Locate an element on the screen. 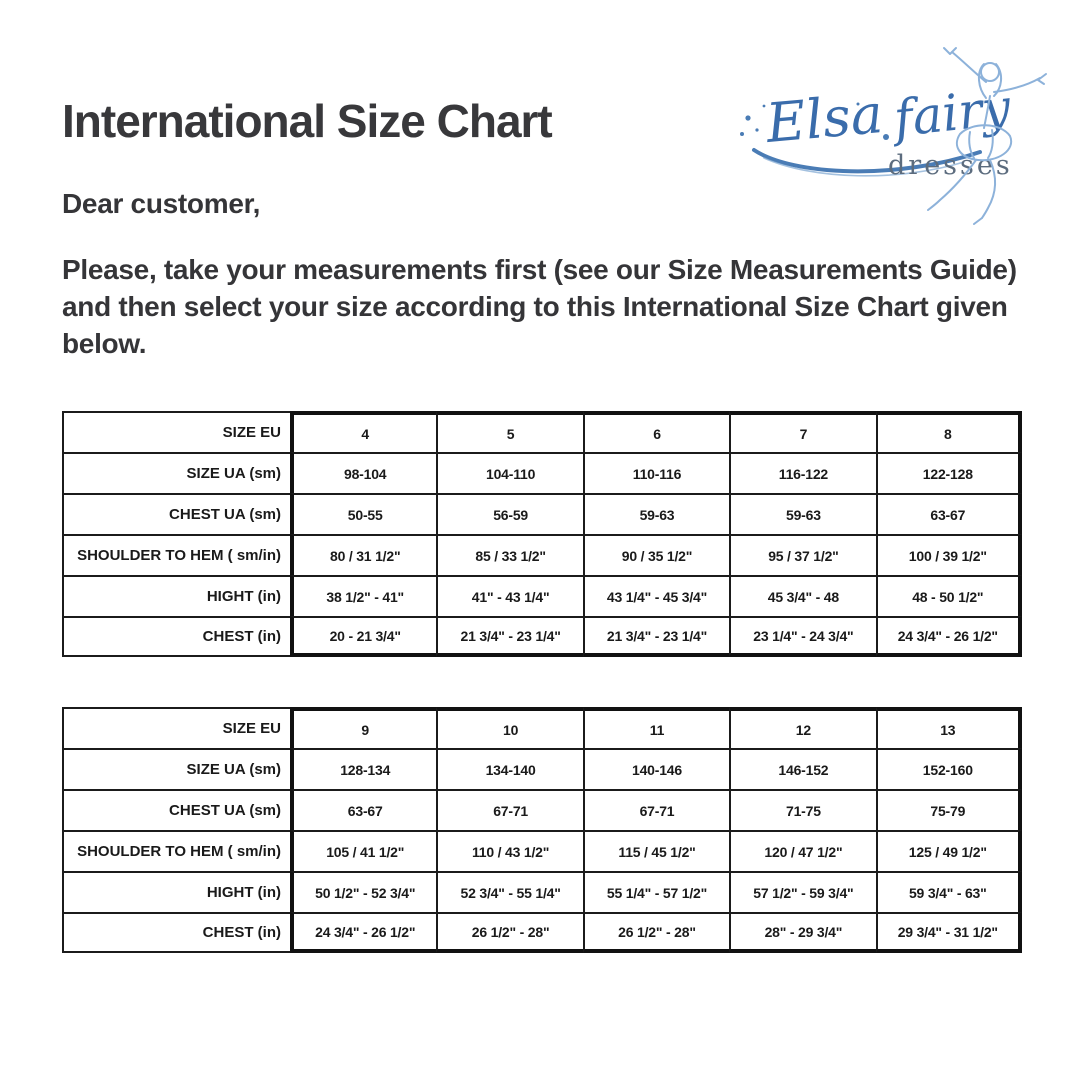 Image resolution: width=1080 pixels, height=1080 pixels. size-value: 50-55 is located at coordinates (363, 513).